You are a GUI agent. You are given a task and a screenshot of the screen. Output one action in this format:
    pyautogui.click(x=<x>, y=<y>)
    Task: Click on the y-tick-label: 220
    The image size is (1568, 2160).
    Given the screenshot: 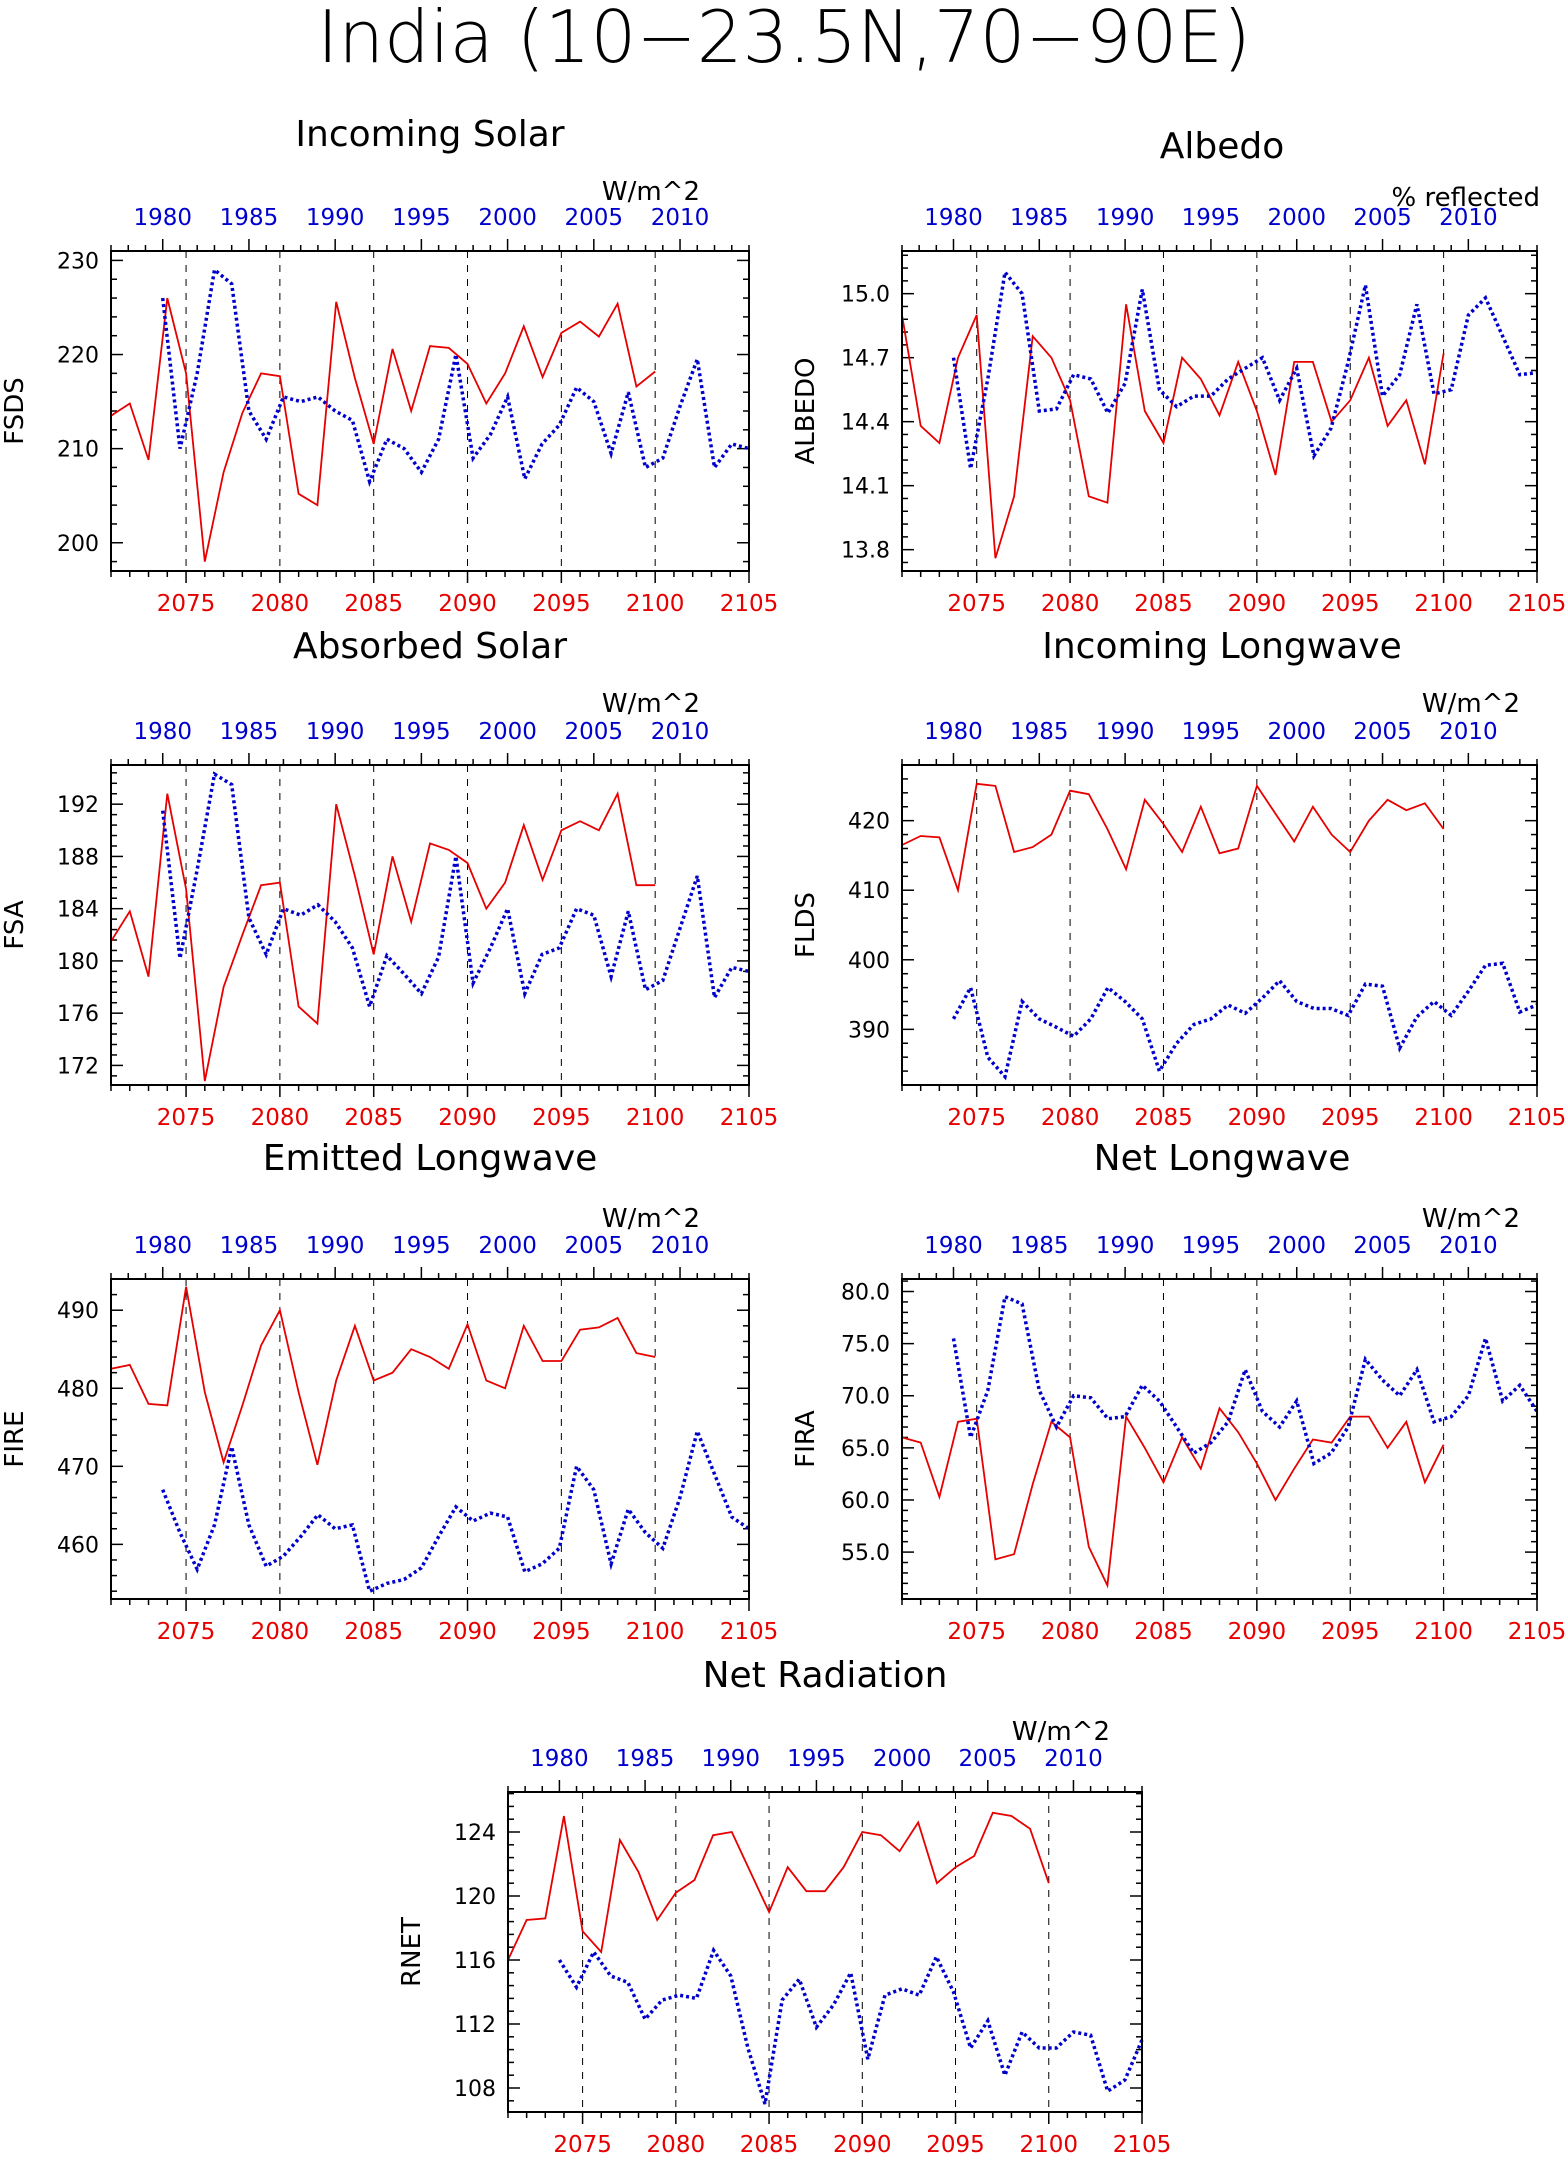 What is the action you would take?
    pyautogui.click(x=78, y=356)
    